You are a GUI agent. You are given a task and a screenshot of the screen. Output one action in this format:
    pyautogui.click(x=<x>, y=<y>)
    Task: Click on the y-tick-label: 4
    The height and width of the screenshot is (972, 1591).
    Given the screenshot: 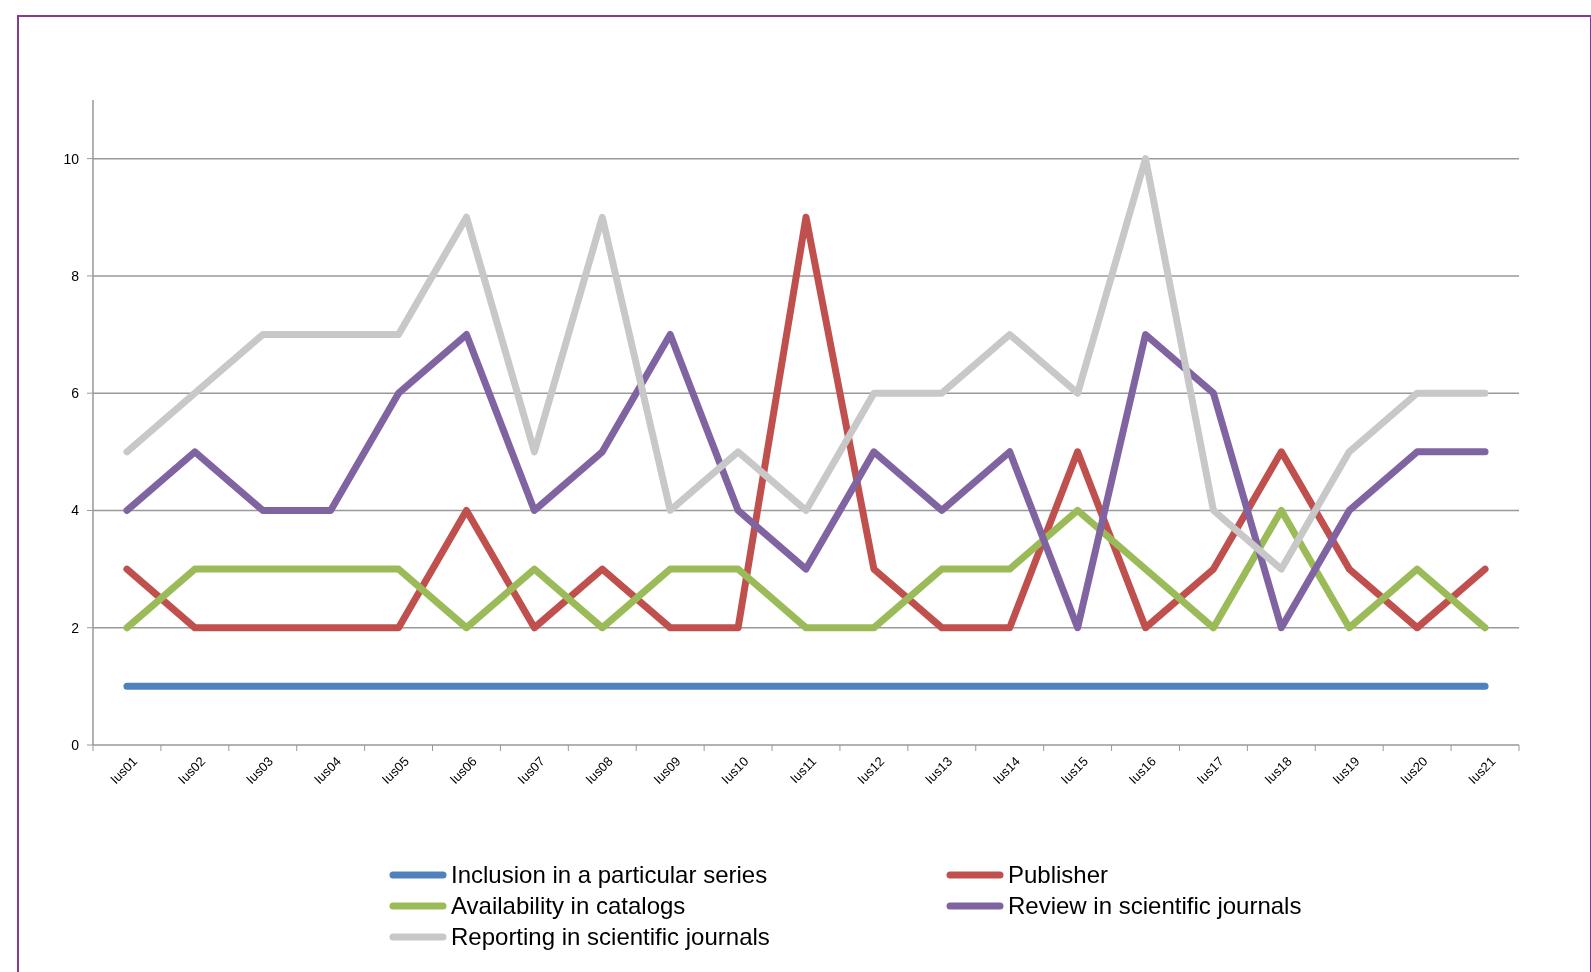 What is the action you would take?
    pyautogui.click(x=75, y=510)
    